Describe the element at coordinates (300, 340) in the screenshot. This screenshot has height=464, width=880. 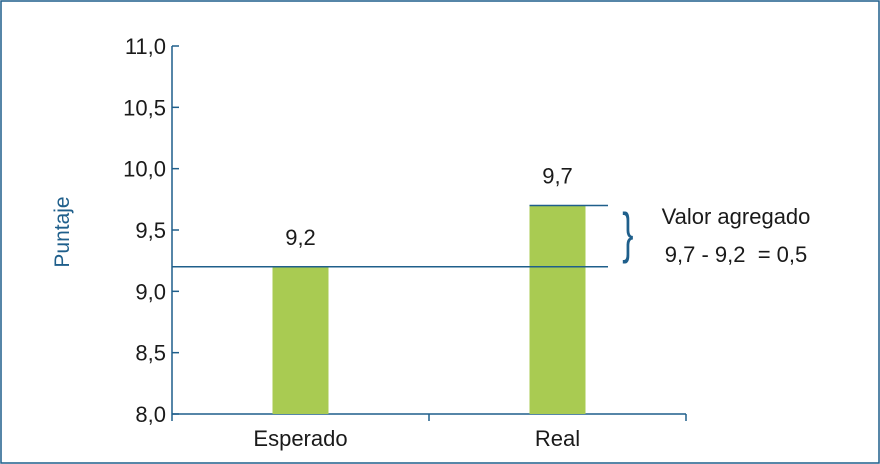
I see `bar-esperado` at that location.